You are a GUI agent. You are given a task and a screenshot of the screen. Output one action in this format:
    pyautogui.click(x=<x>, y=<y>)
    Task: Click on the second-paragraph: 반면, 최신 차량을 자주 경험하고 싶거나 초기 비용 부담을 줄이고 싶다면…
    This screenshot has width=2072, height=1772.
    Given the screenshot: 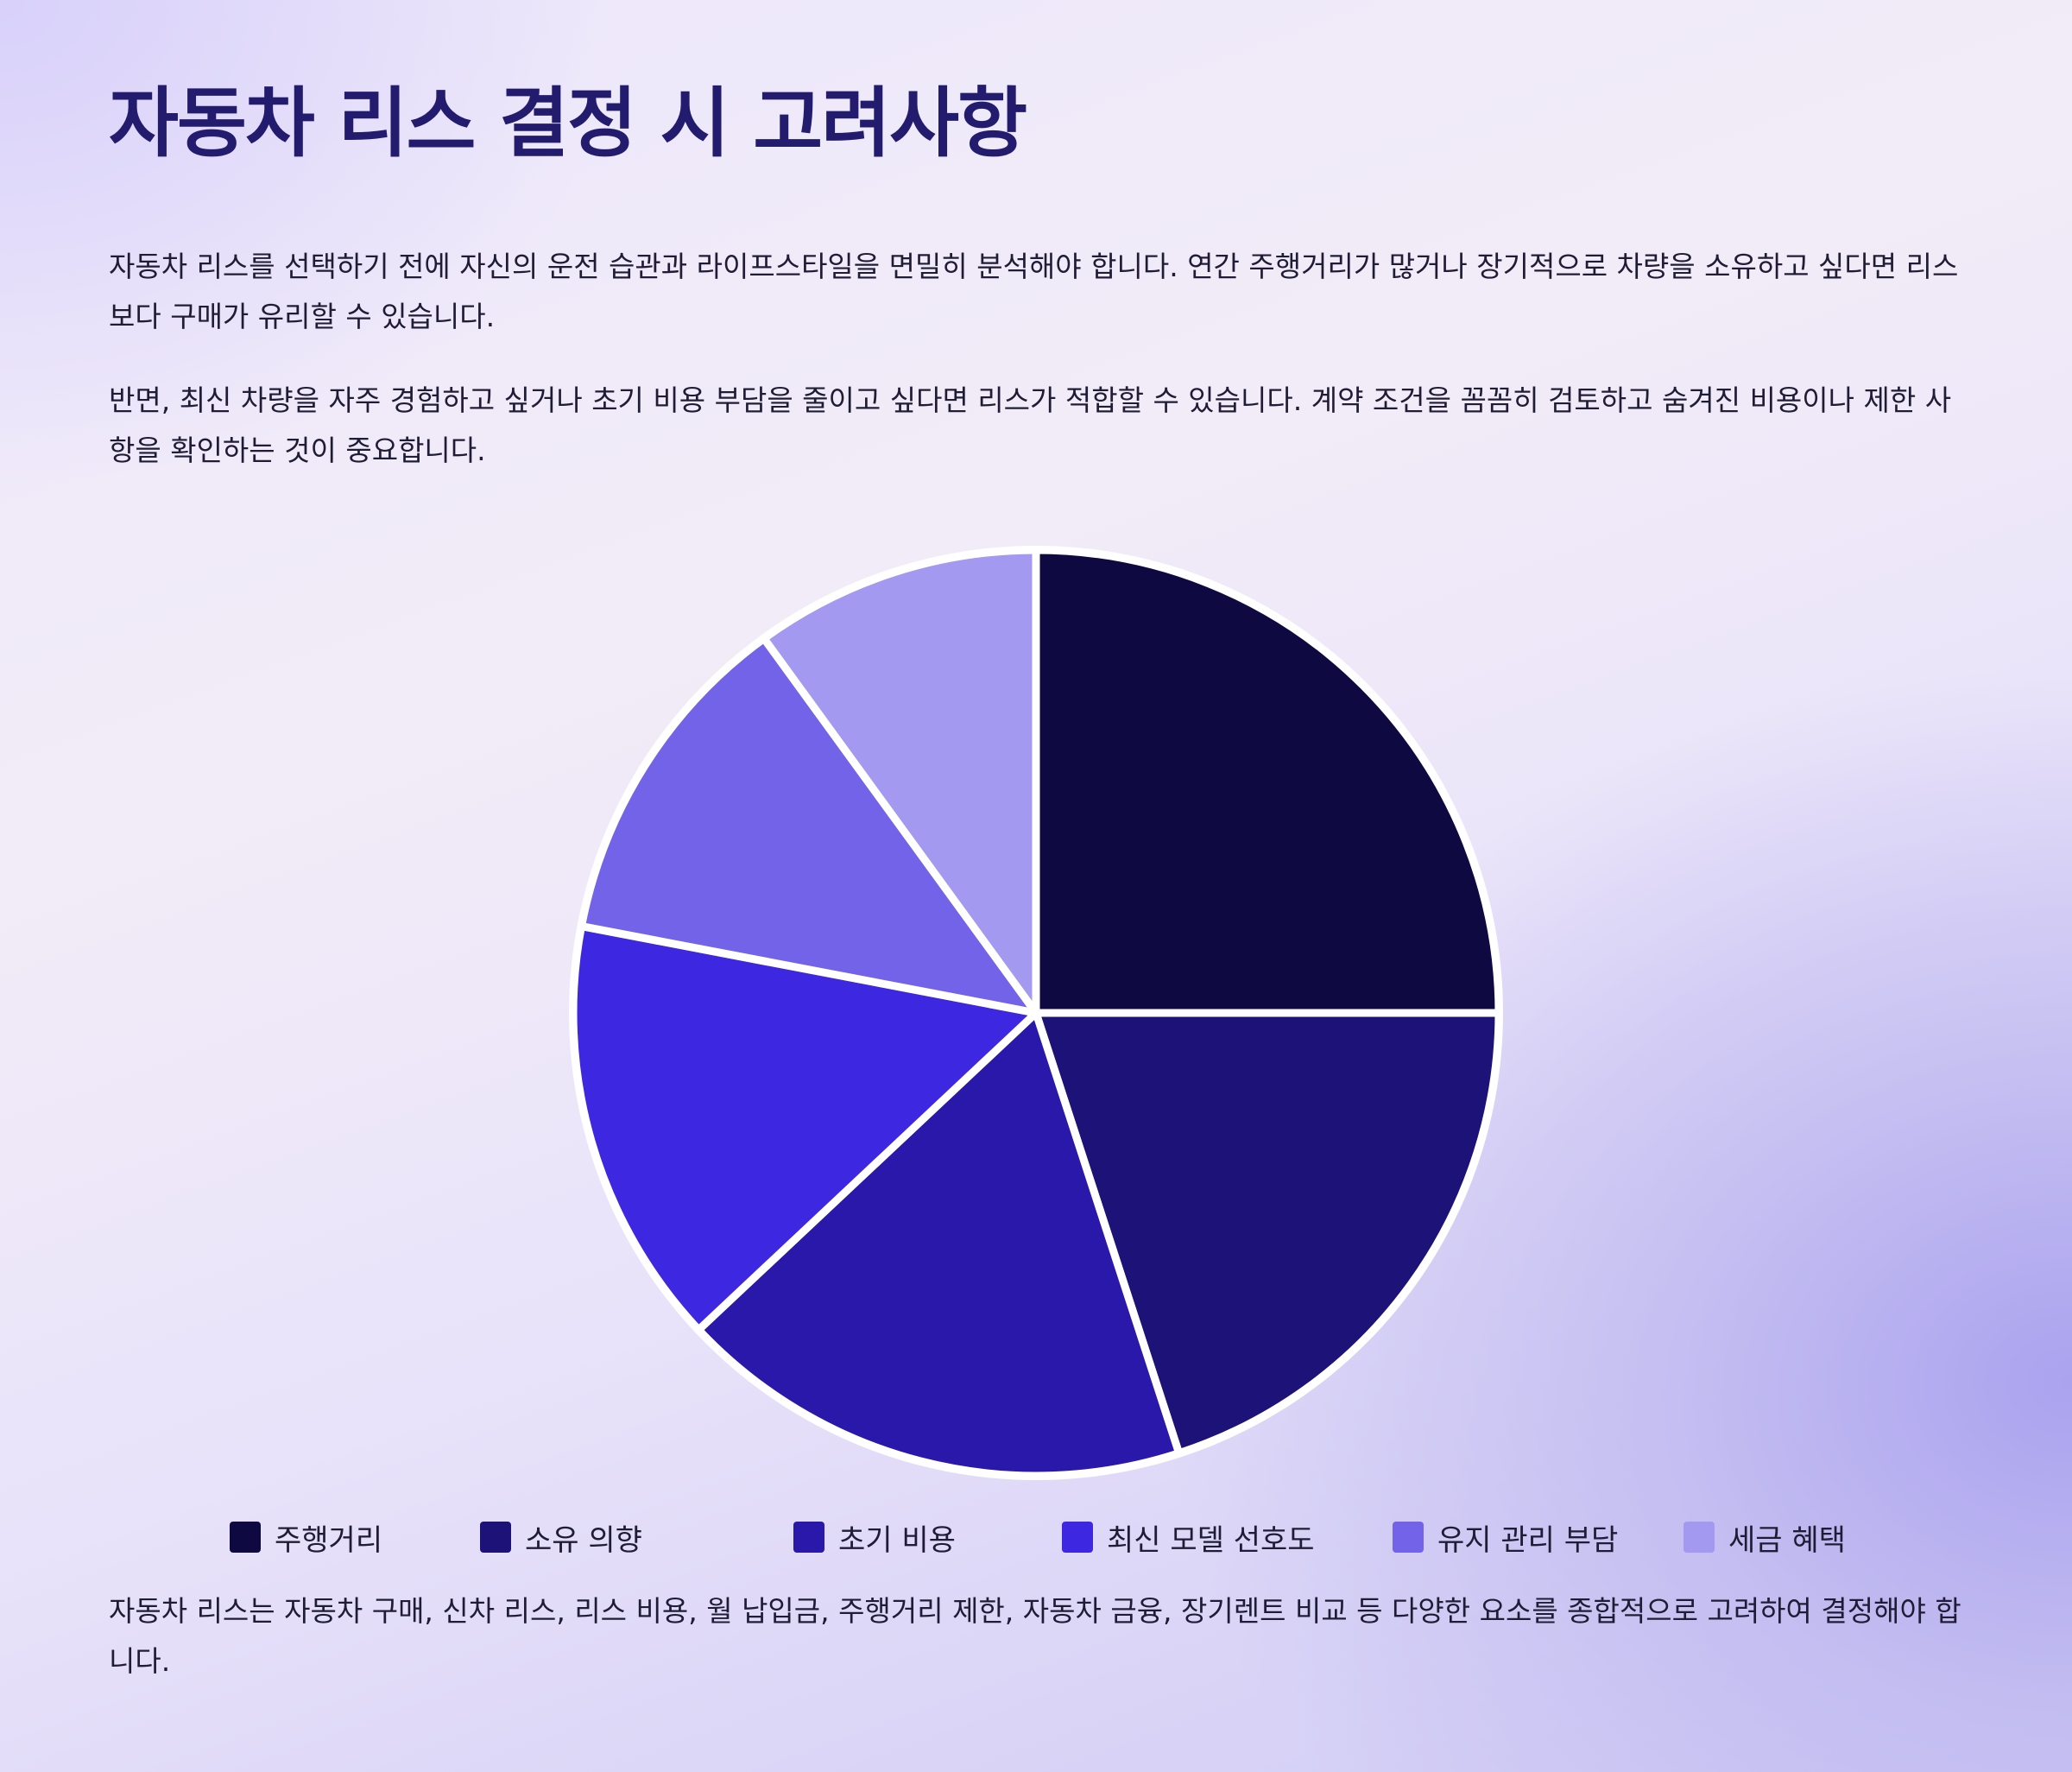 What is the action you would take?
    pyautogui.click(x=1030, y=425)
    